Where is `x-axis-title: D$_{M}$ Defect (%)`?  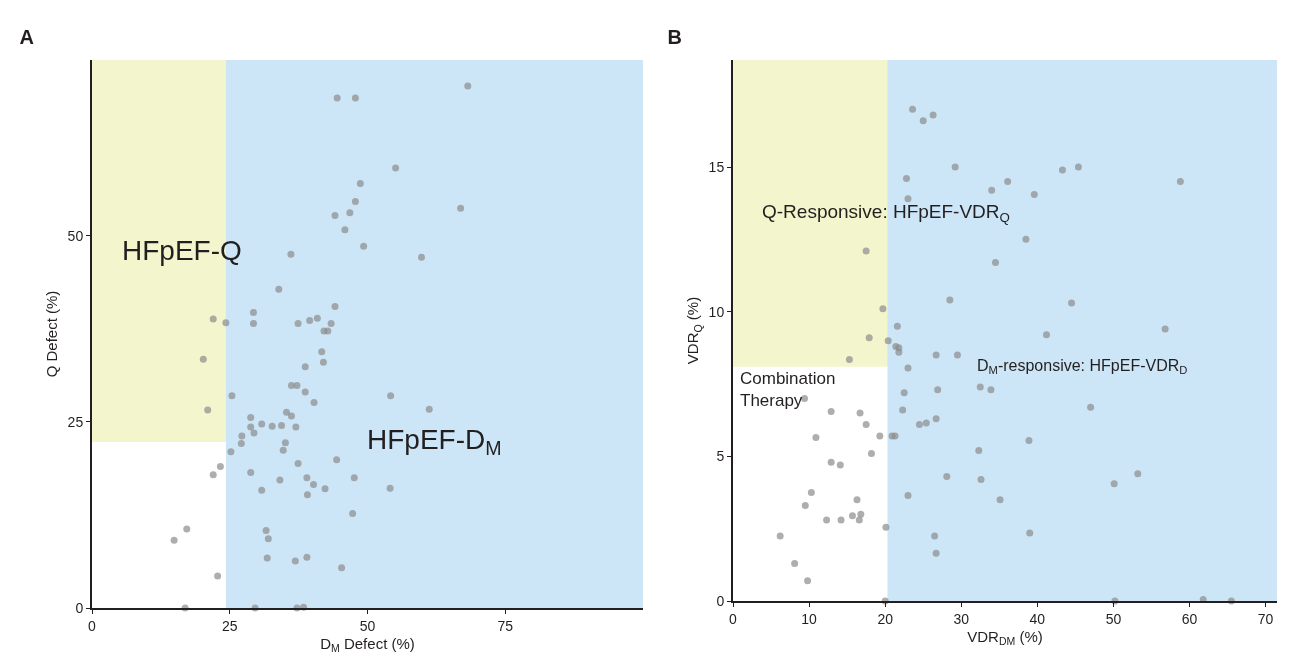 x-axis-title: D$_{M}$ Defect (%) is located at coordinates (367, 645).